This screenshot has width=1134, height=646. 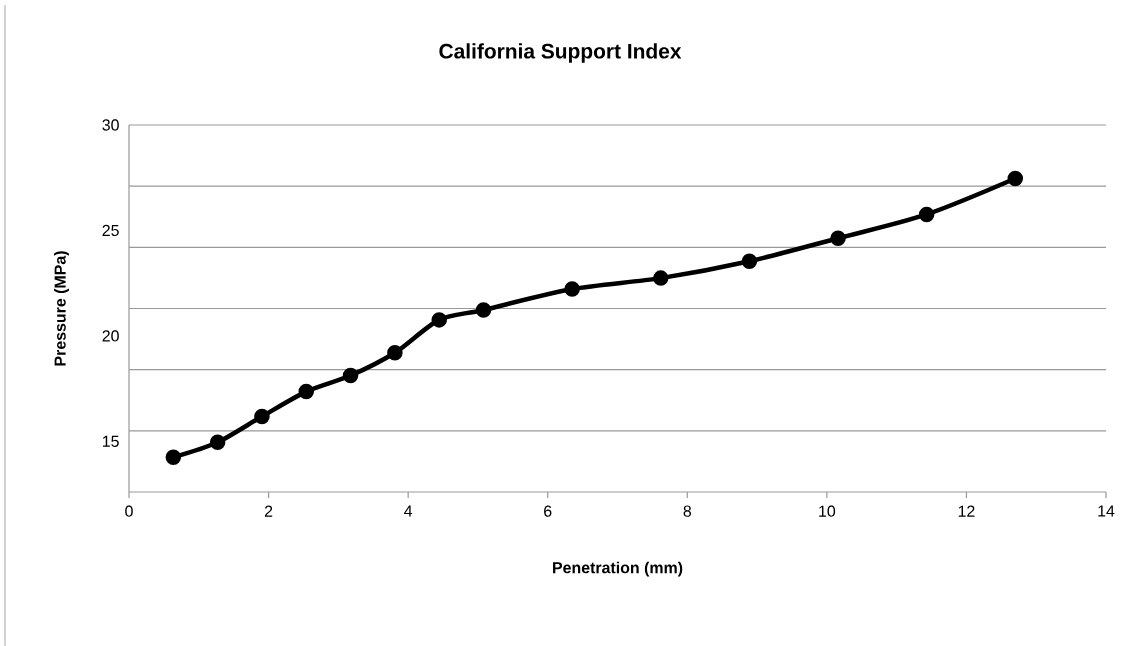 I want to click on y-tick-label: 20, so click(x=110, y=336).